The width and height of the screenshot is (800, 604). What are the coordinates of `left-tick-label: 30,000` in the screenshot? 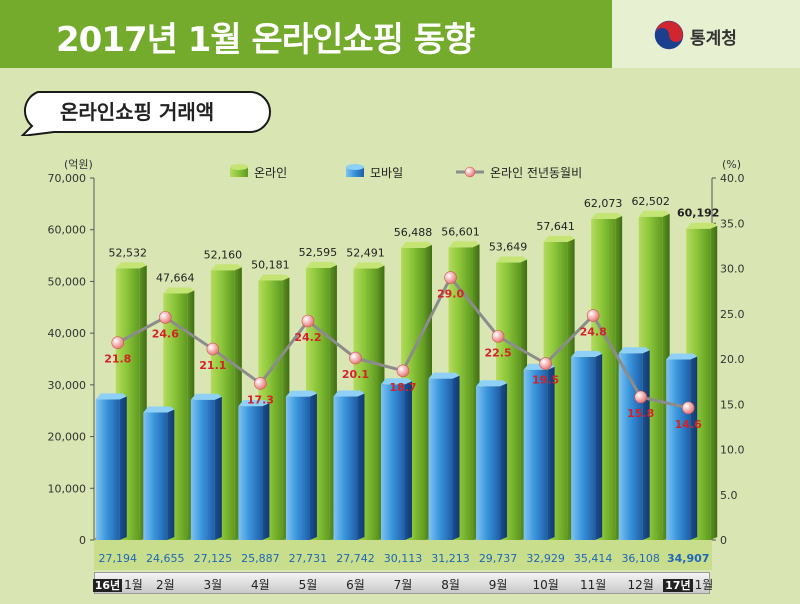 It's located at (67, 385).